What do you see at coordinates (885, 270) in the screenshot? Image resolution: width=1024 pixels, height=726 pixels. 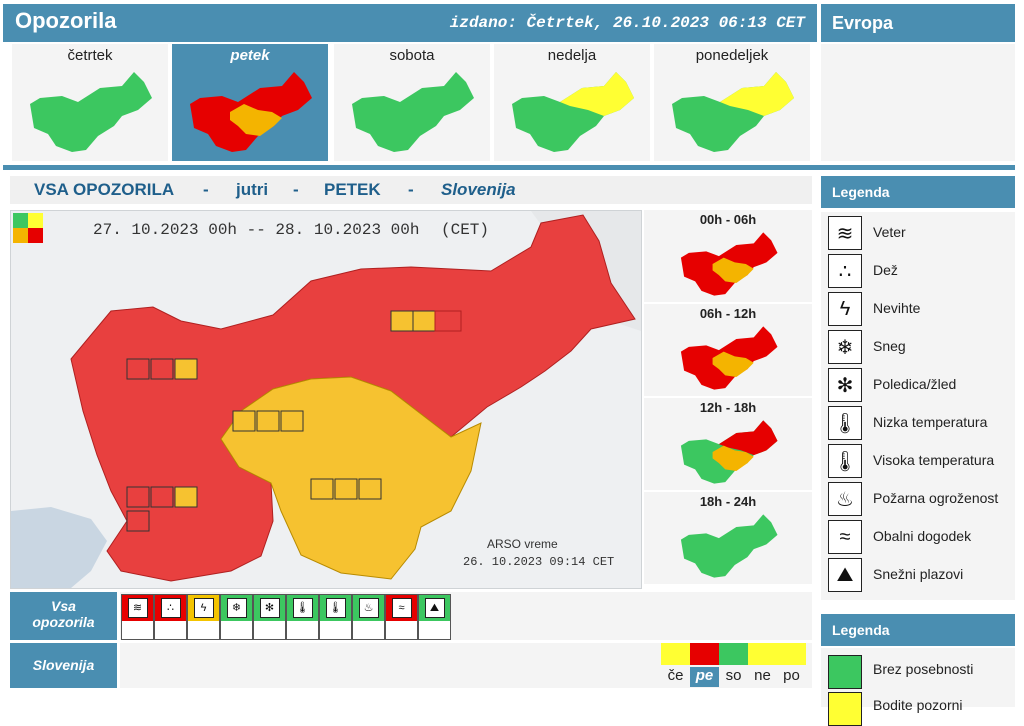 I see `legend-item-label: Dež` at bounding box center [885, 270].